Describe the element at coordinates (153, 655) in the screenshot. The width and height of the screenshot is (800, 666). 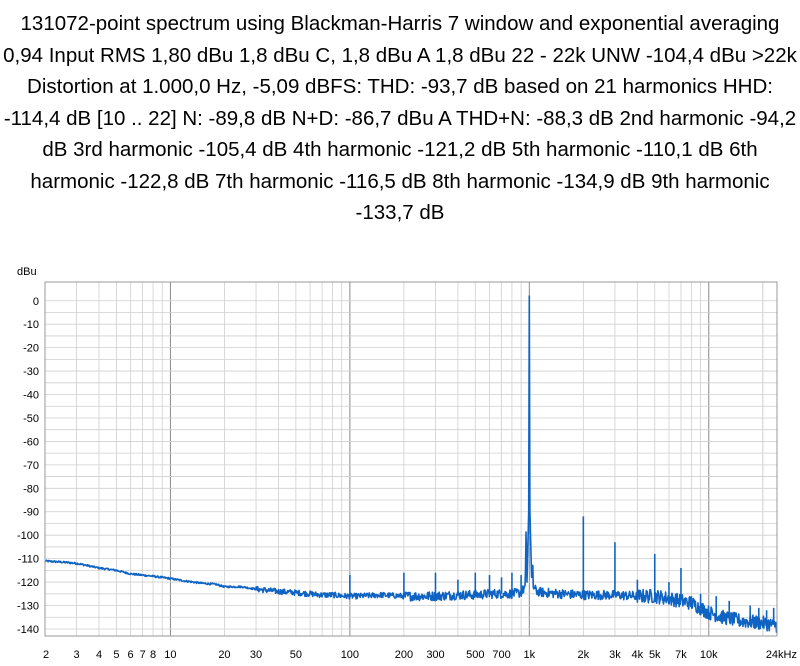
I see `x-tick-label: 8` at that location.